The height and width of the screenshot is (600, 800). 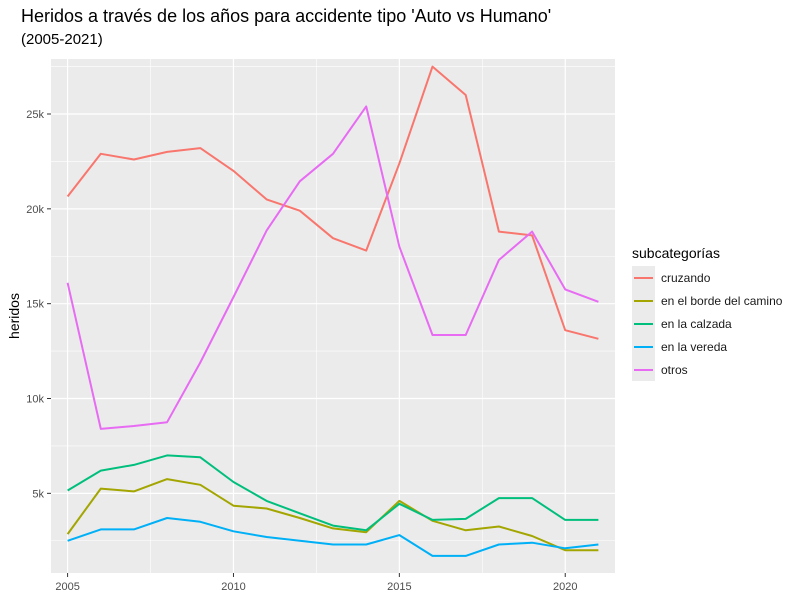 I want to click on legend-label: en la calzada, so click(x=696, y=323).